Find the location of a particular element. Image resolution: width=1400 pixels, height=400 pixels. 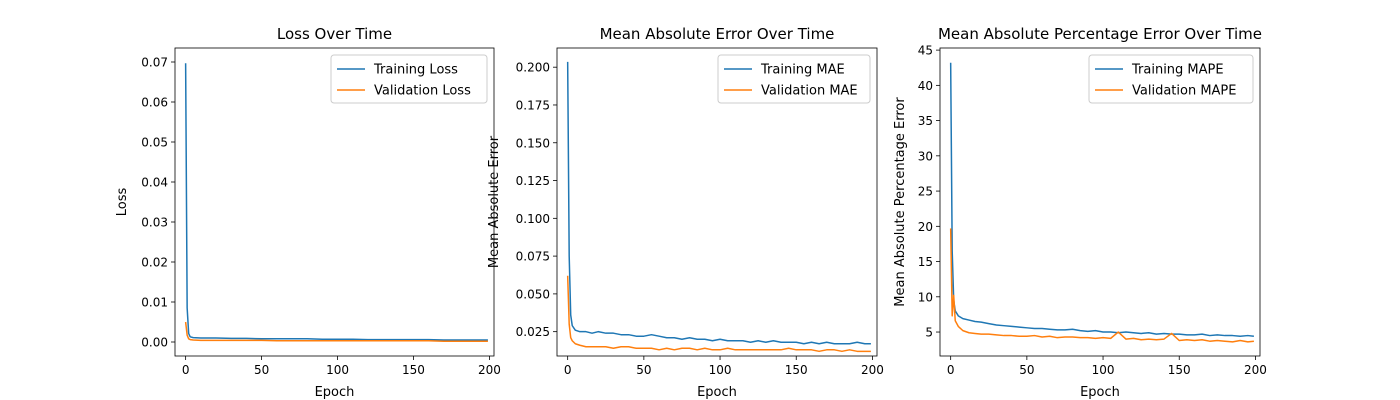

y-axis-label: Mean Absolute Percentage Error is located at coordinates (900, 202).